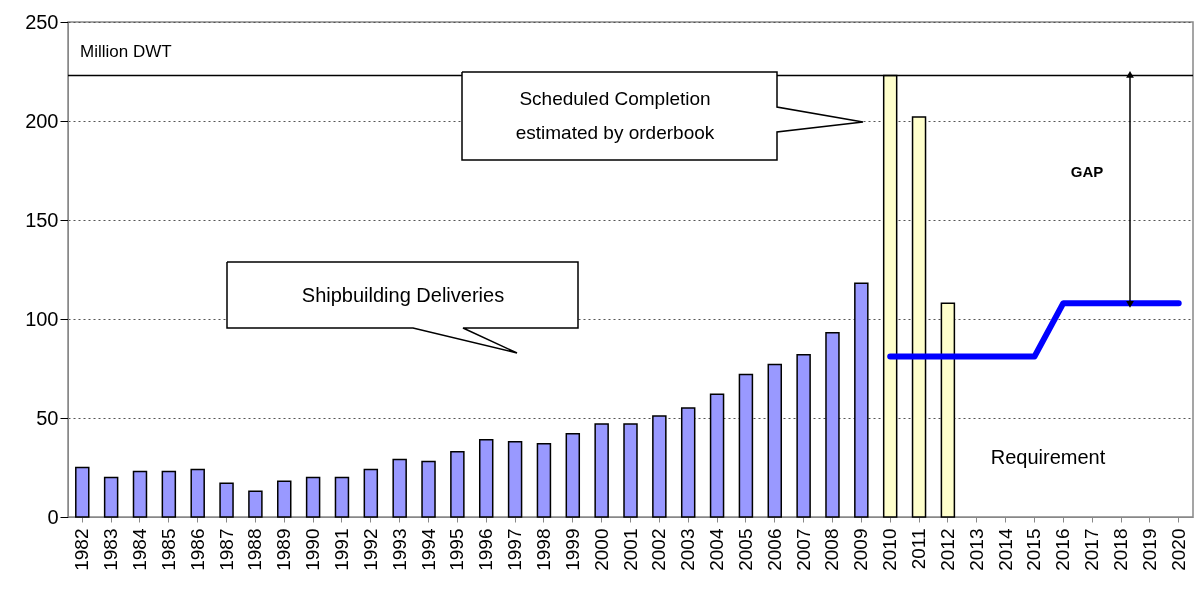 This screenshot has height=605, width=1203. Describe the element at coordinates (486, 549) in the screenshot. I see `x-tick-label: 1996` at that location.